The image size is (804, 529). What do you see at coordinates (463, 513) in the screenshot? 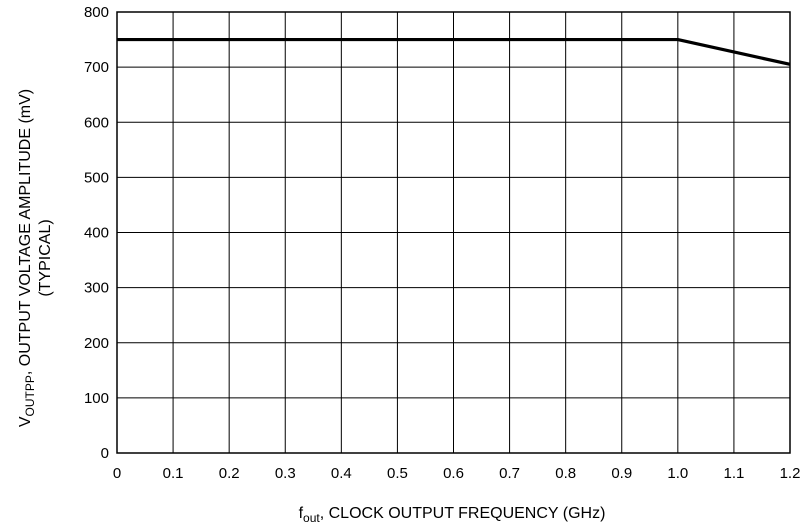
I see `x-axis-title-rest: , CLOCK OUTPUT FREQUENCY (GHz)` at bounding box center [463, 513].